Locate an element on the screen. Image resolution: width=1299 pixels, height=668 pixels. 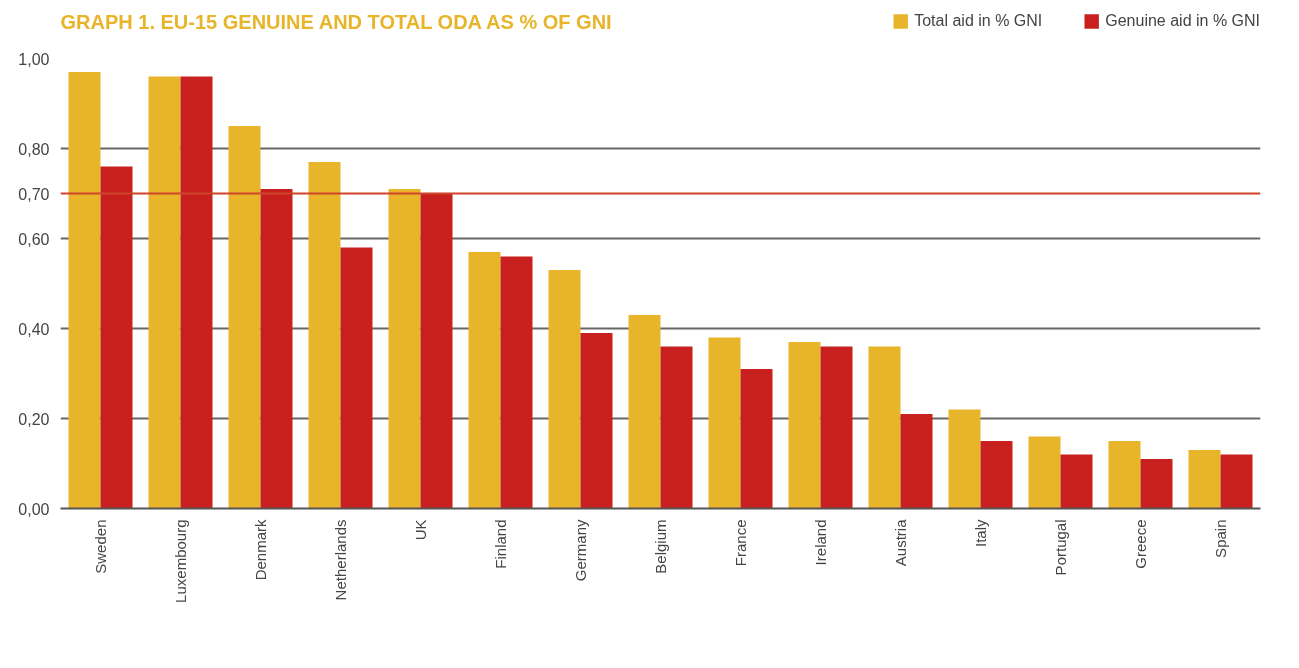
x-tick-label: Belgium is located at coordinates (660, 546).